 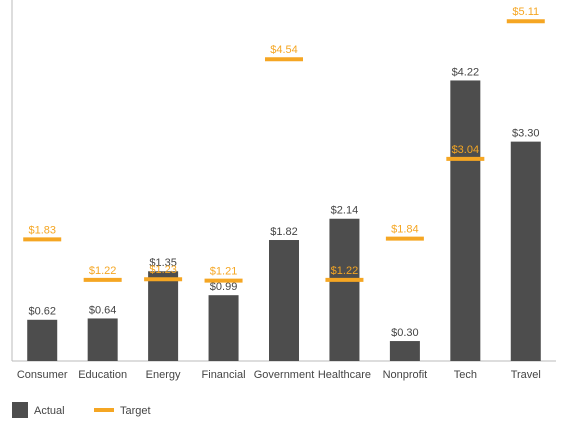 What do you see at coordinates (466, 150) in the screenshot?
I see `data-label: $3.04` at bounding box center [466, 150].